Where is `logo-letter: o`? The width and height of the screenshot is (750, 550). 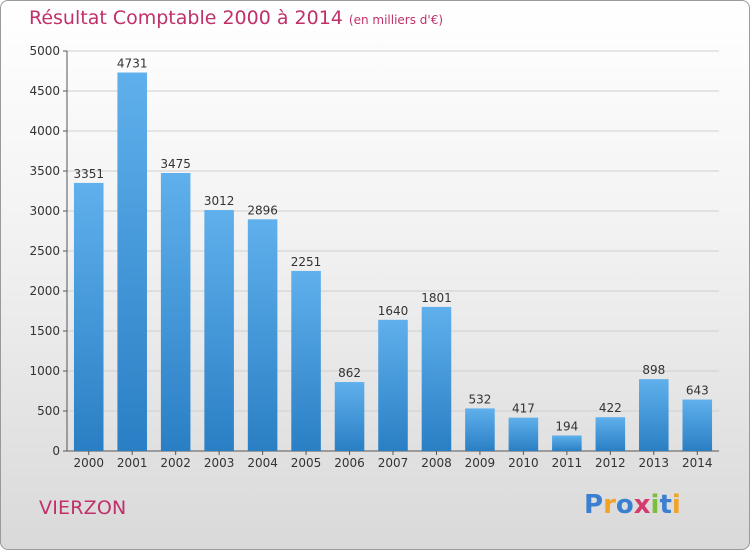 logo-letter: o is located at coordinates (624, 505).